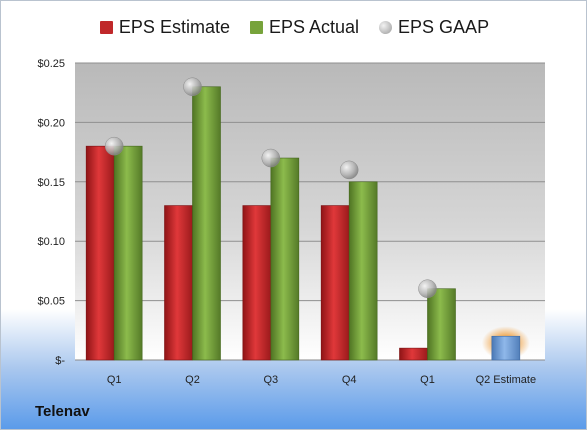 The image size is (587, 431). I want to click on legend: EPS Estimate EPS Actual EPS GAAP, so click(294, 27).